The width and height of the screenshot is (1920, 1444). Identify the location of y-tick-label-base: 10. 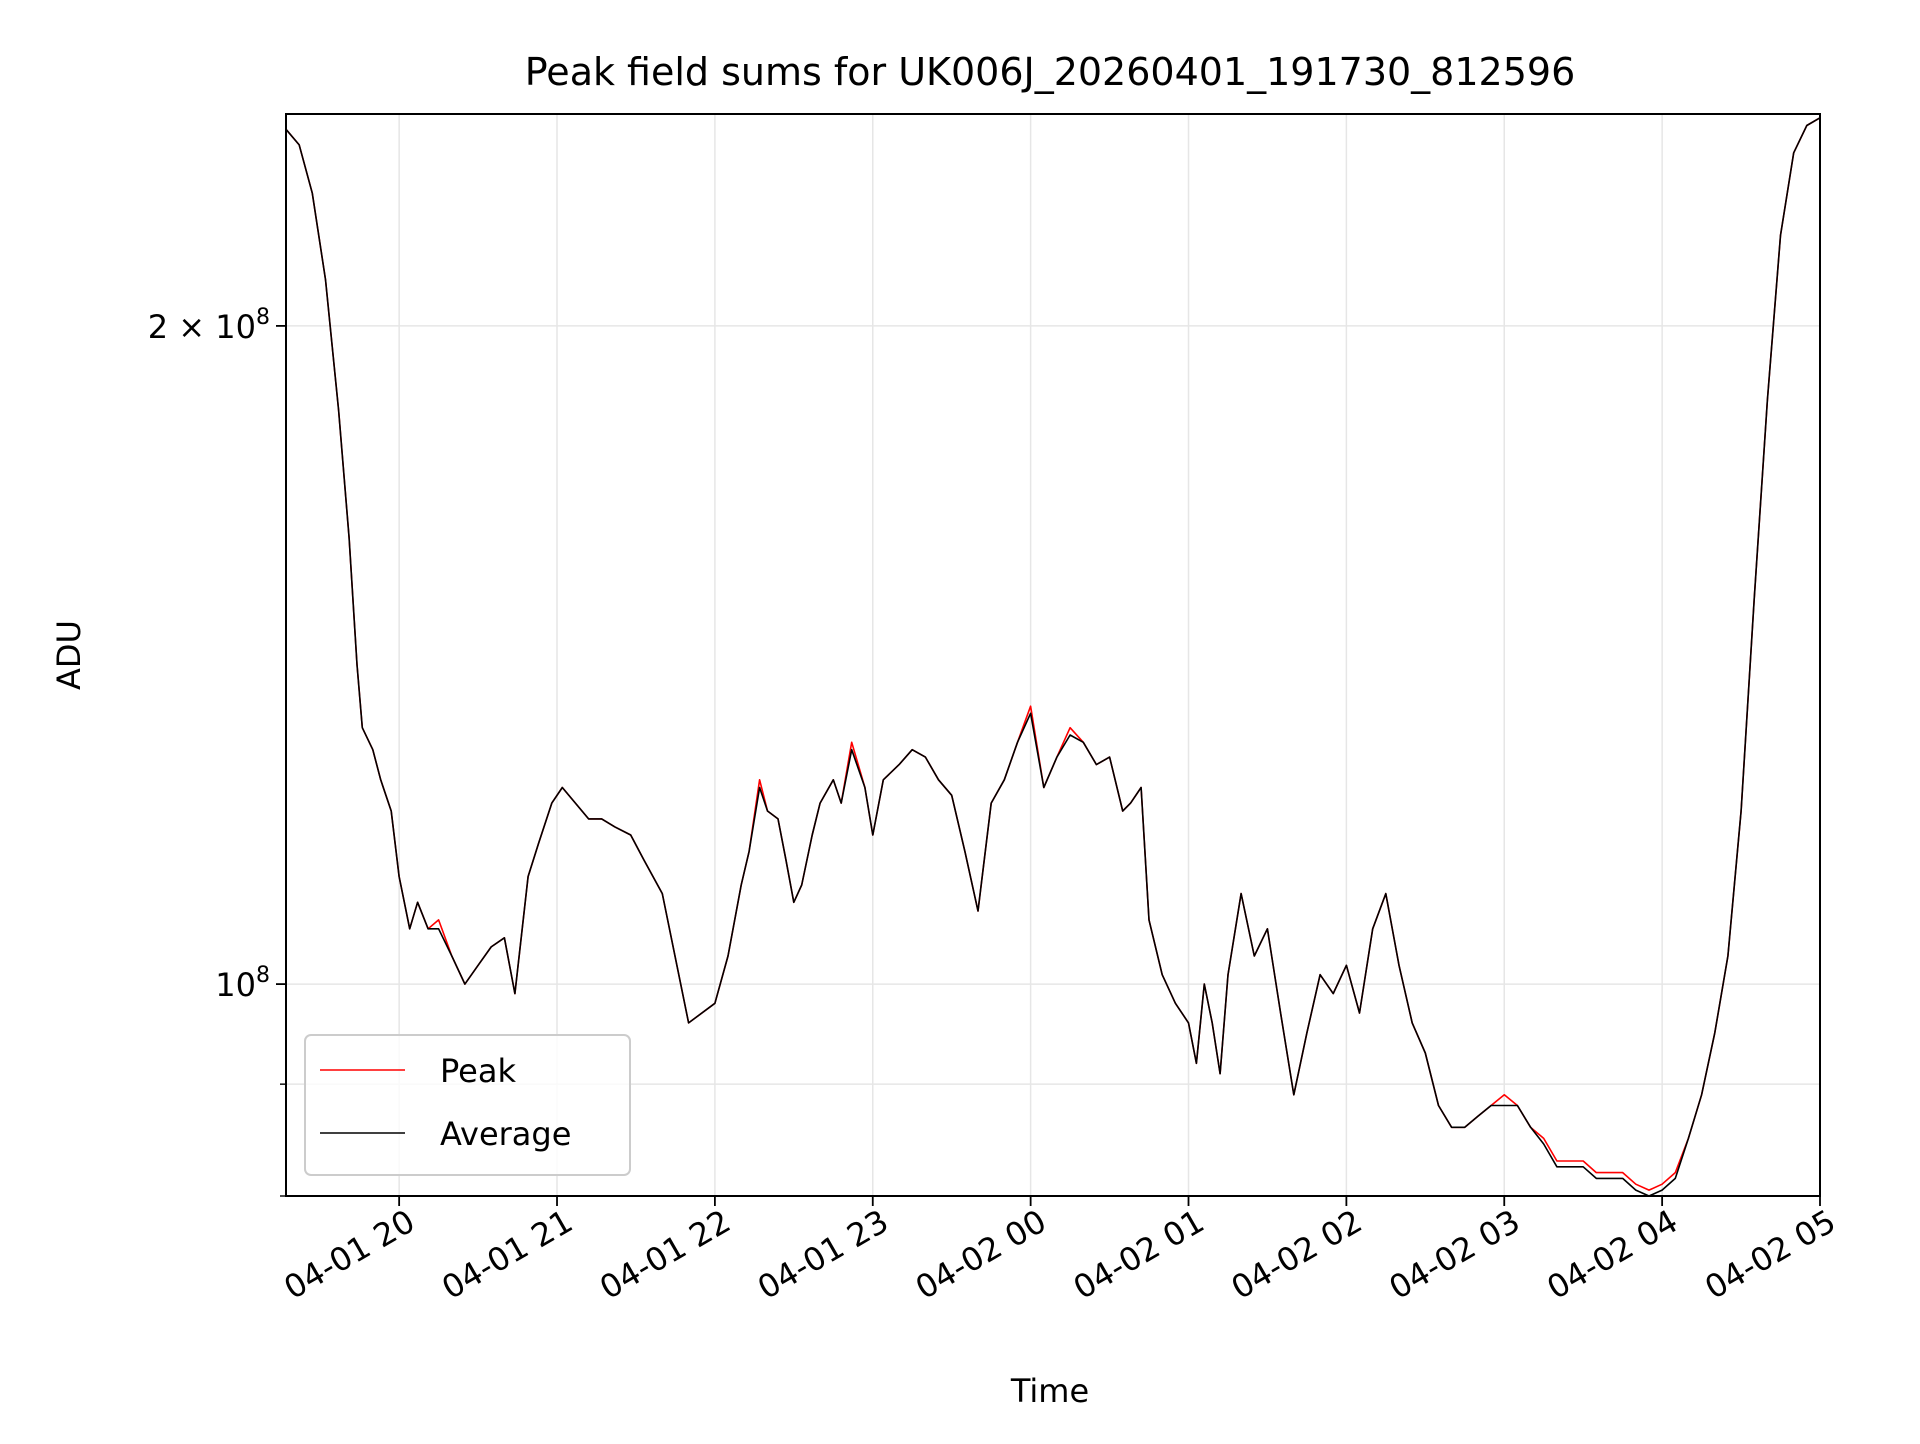
(235, 985).